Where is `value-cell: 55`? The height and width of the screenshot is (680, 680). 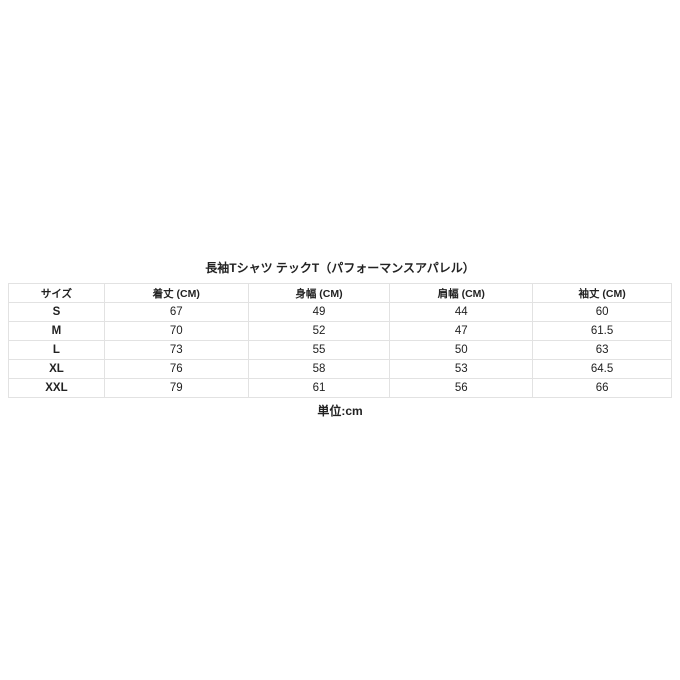
value-cell: 55 is located at coordinates (319, 350).